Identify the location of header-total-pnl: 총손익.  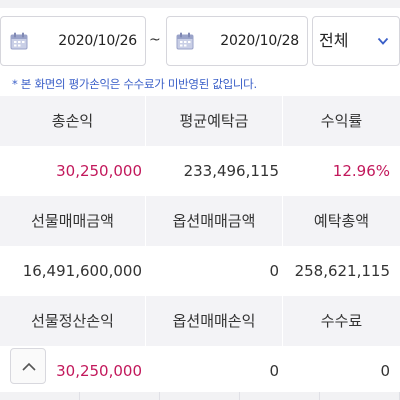
(73, 121).